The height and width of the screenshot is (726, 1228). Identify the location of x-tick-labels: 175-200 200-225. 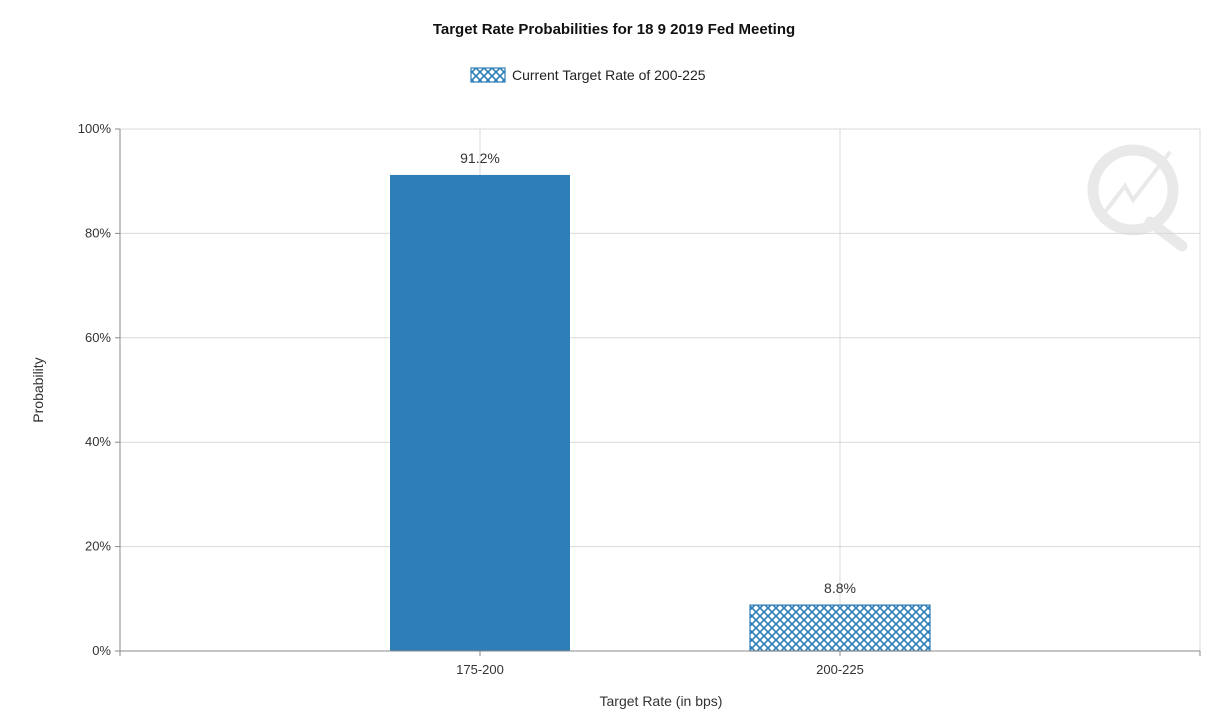
(660, 669).